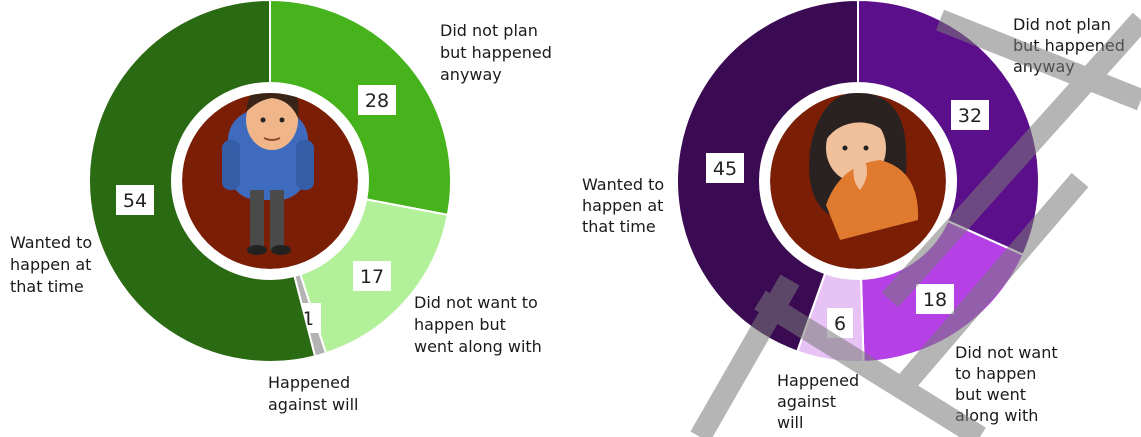  Describe the element at coordinates (996, 415) in the screenshot. I see `category-label-2-2-line-4: along with` at that location.